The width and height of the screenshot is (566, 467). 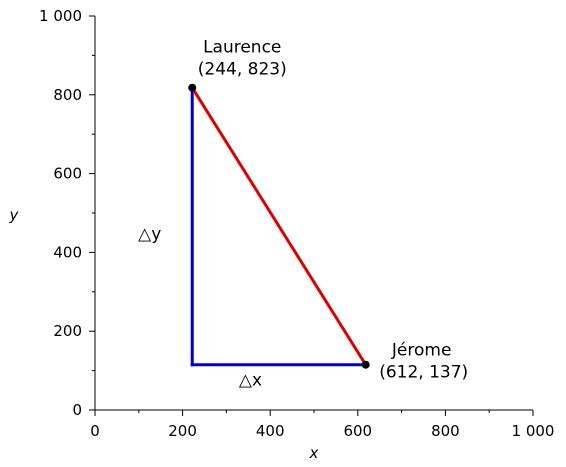 What do you see at coordinates (314, 453) in the screenshot?
I see `x-axis-title: x` at bounding box center [314, 453].